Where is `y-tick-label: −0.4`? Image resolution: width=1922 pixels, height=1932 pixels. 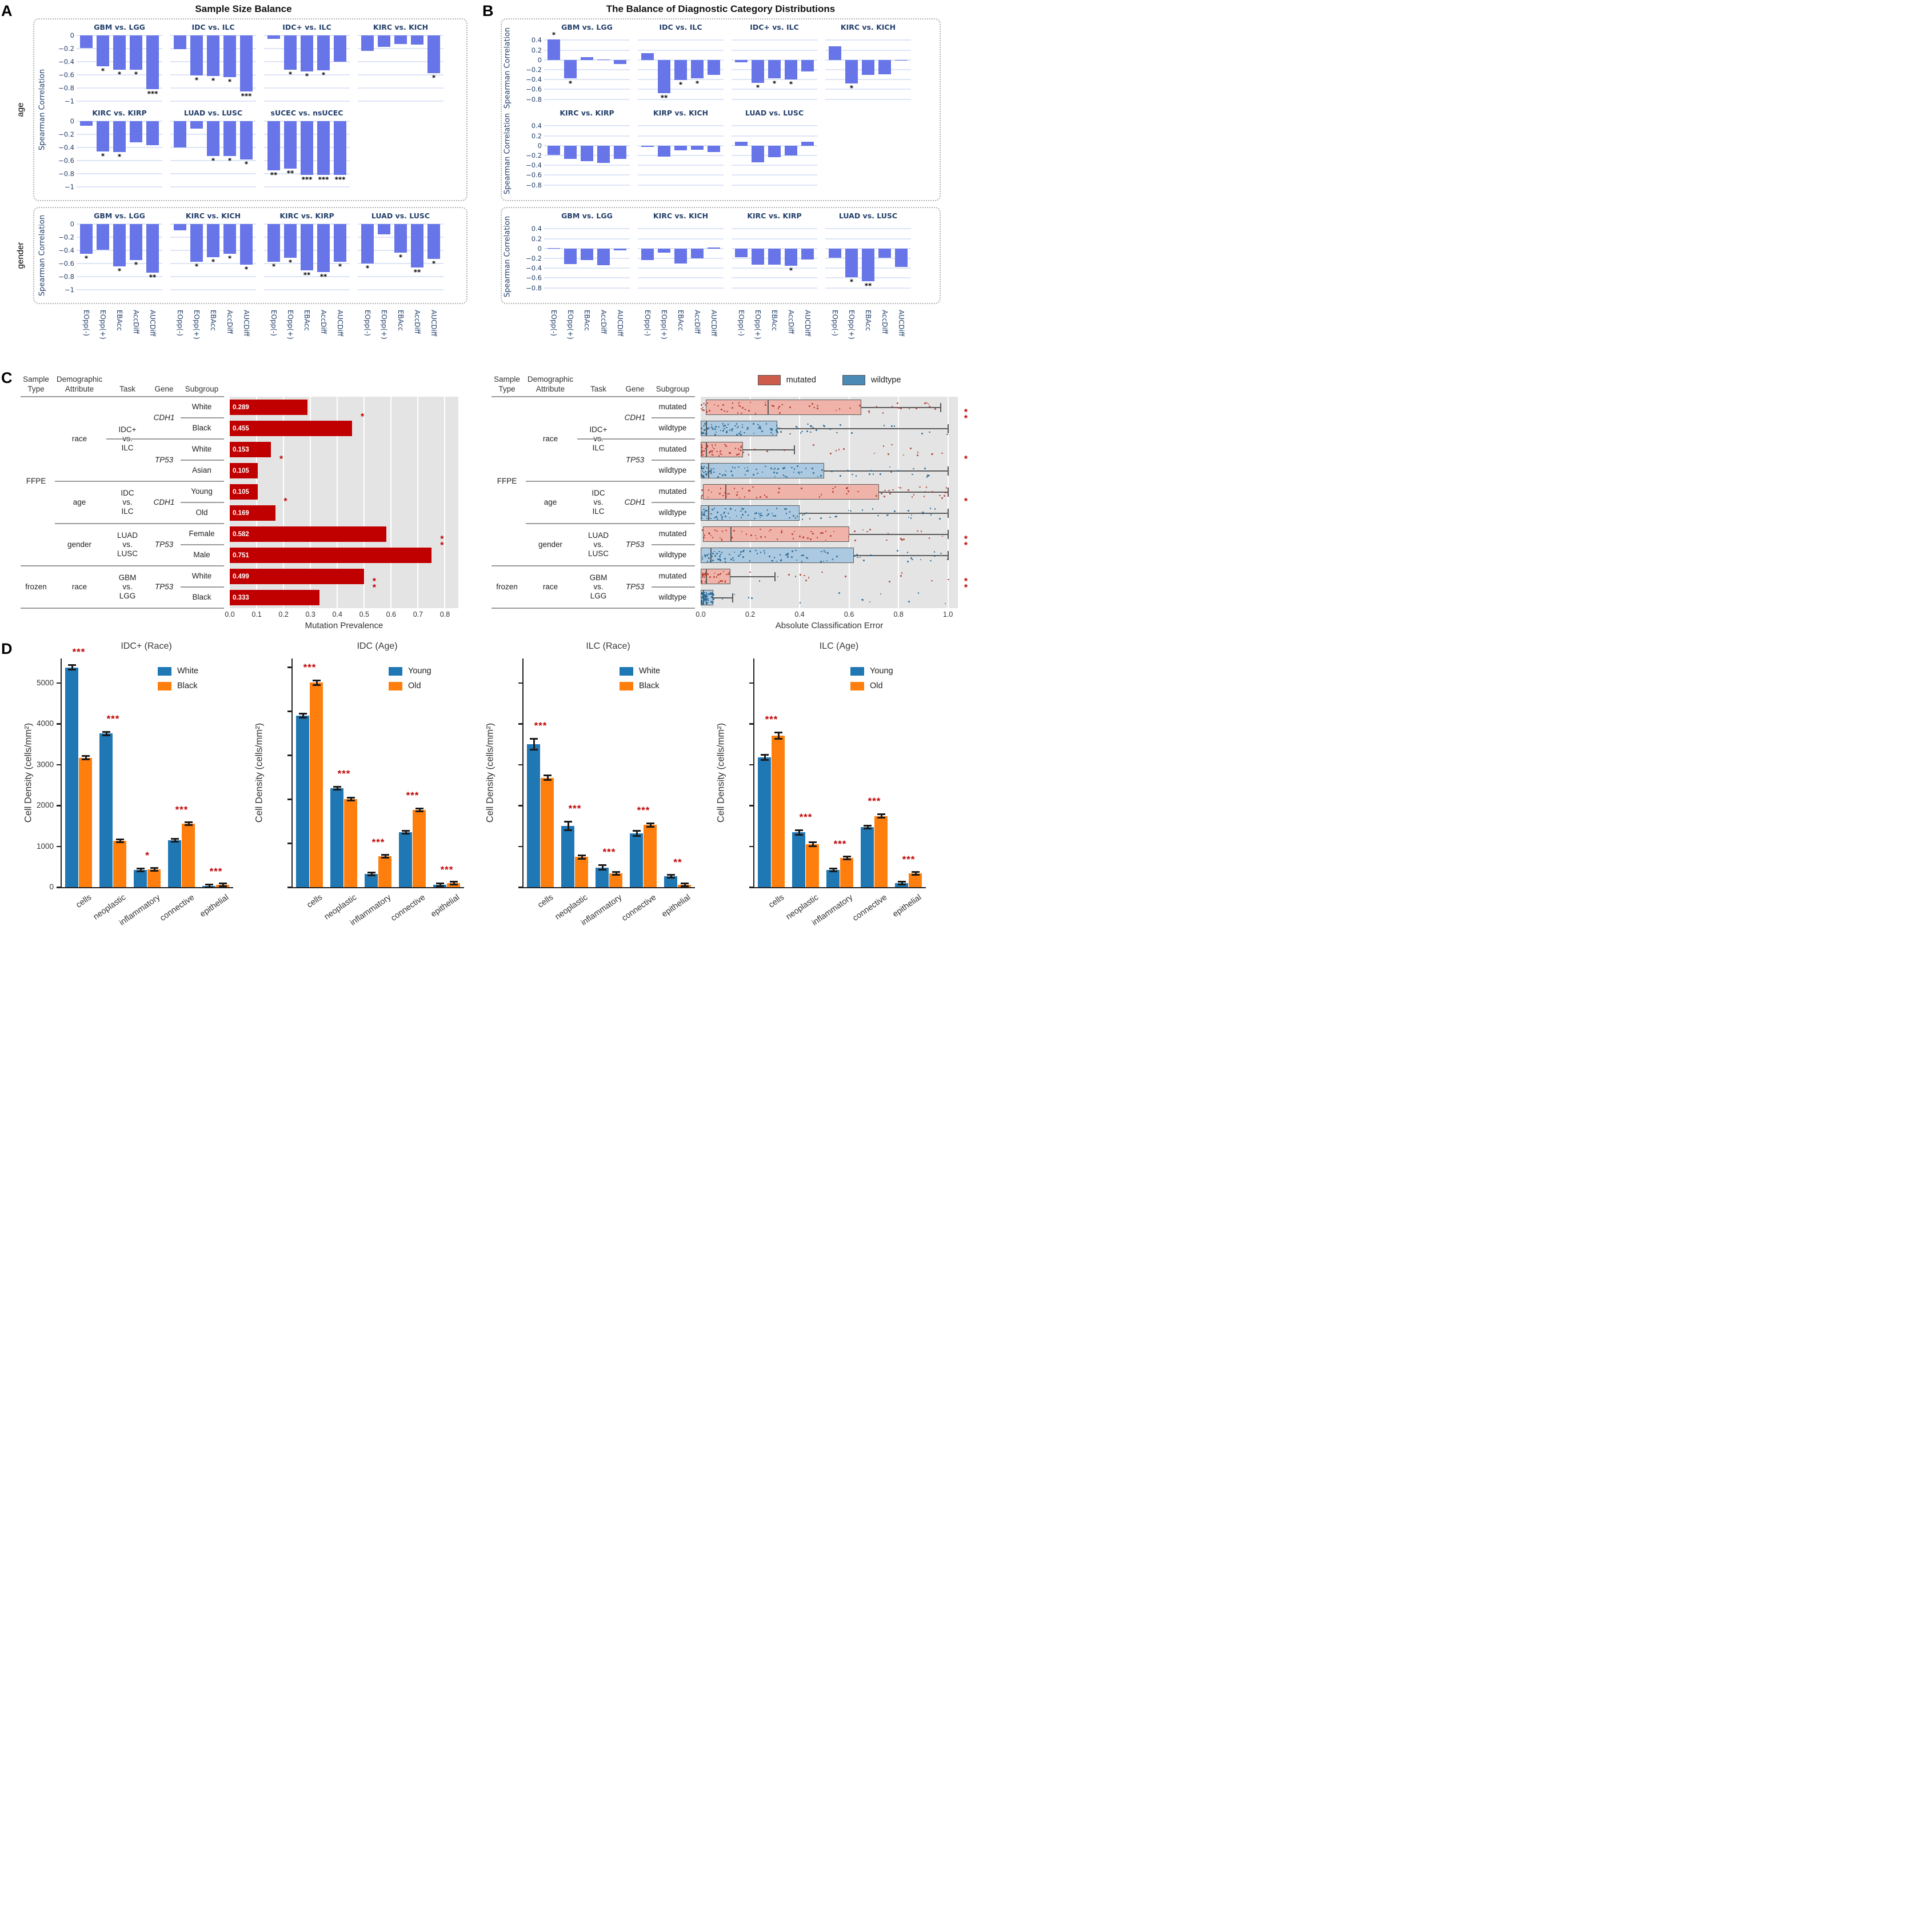 y-tick-label: −0.4 is located at coordinates (66, 62).